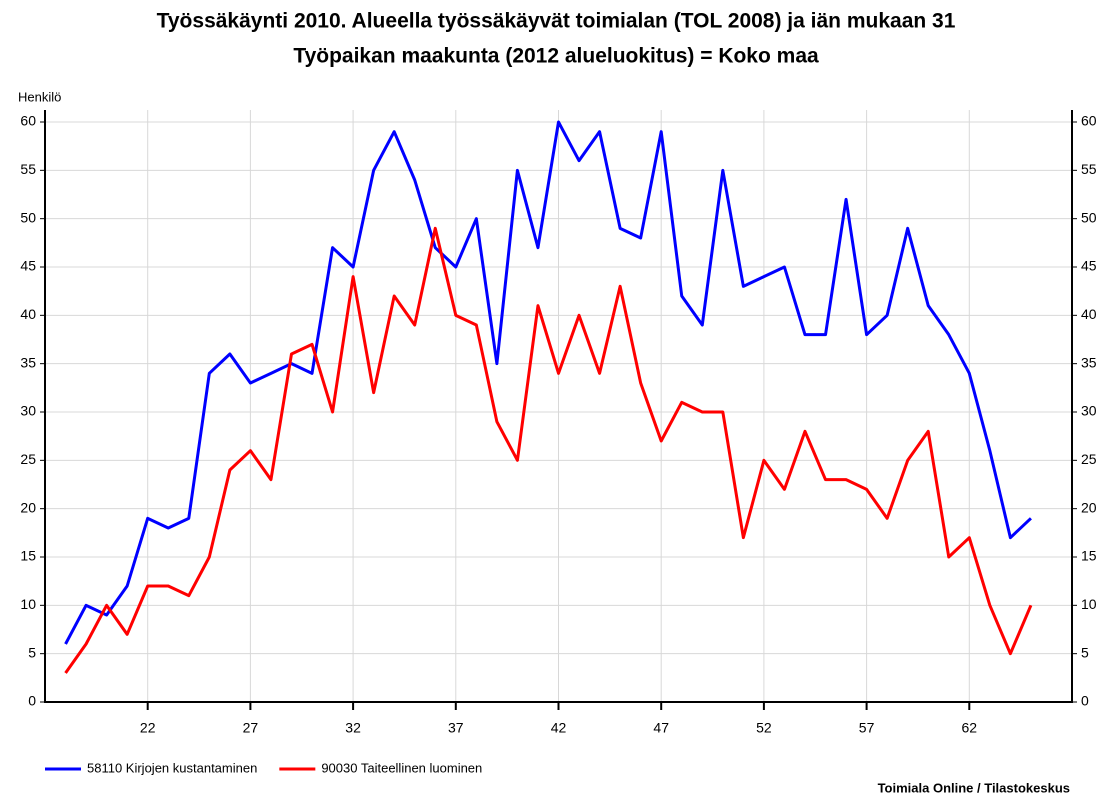  Describe the element at coordinates (28, 556) in the screenshot. I see `y-tick-label: 15` at that location.